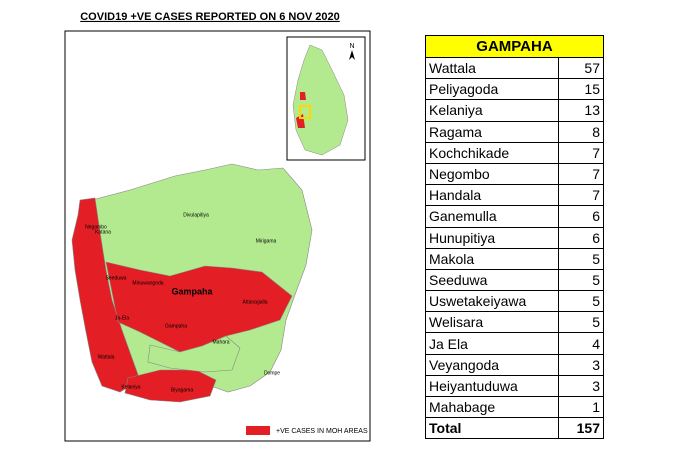 The width and height of the screenshot is (700, 450). What do you see at coordinates (272, 373) in the screenshot?
I see `area-label: Dompe` at bounding box center [272, 373].